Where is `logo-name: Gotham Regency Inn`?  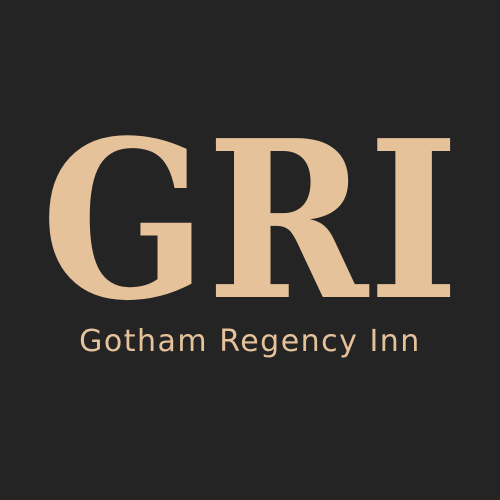
logo-name: Gotham Regency Inn is located at coordinates (250, 341).